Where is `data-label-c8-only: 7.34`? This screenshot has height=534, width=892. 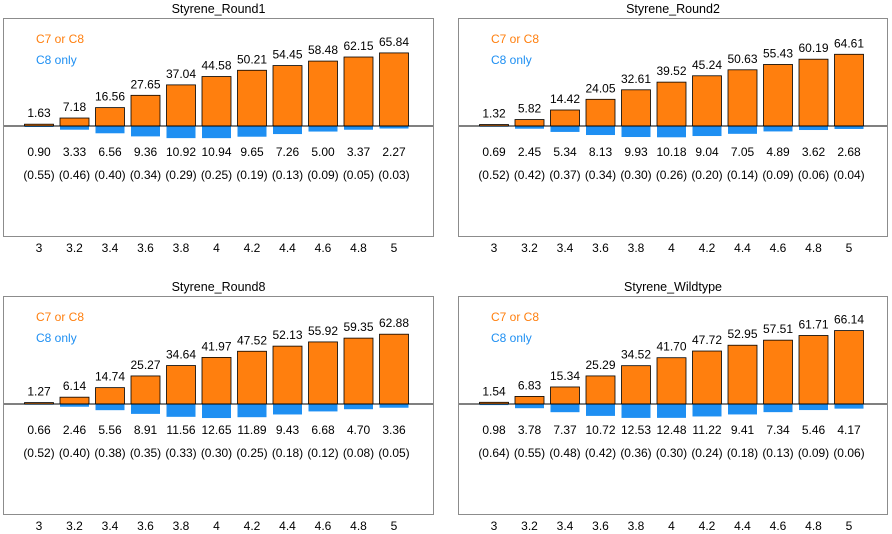 data-label-c8-only: 7.34 is located at coordinates (778, 430).